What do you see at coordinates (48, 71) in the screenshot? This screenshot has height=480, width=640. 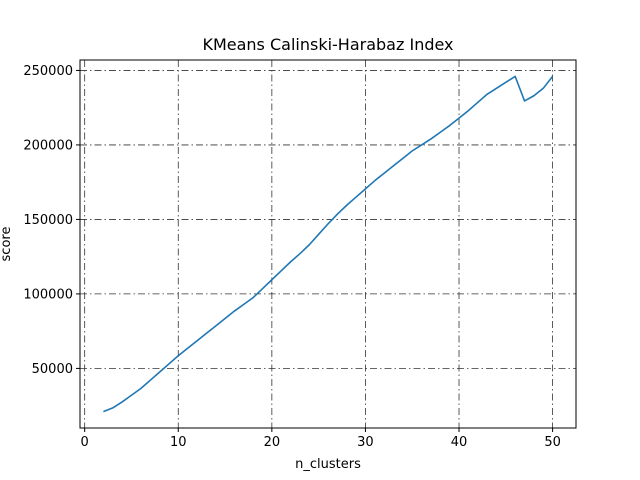 I see `y-tick-label: 250000` at bounding box center [48, 71].